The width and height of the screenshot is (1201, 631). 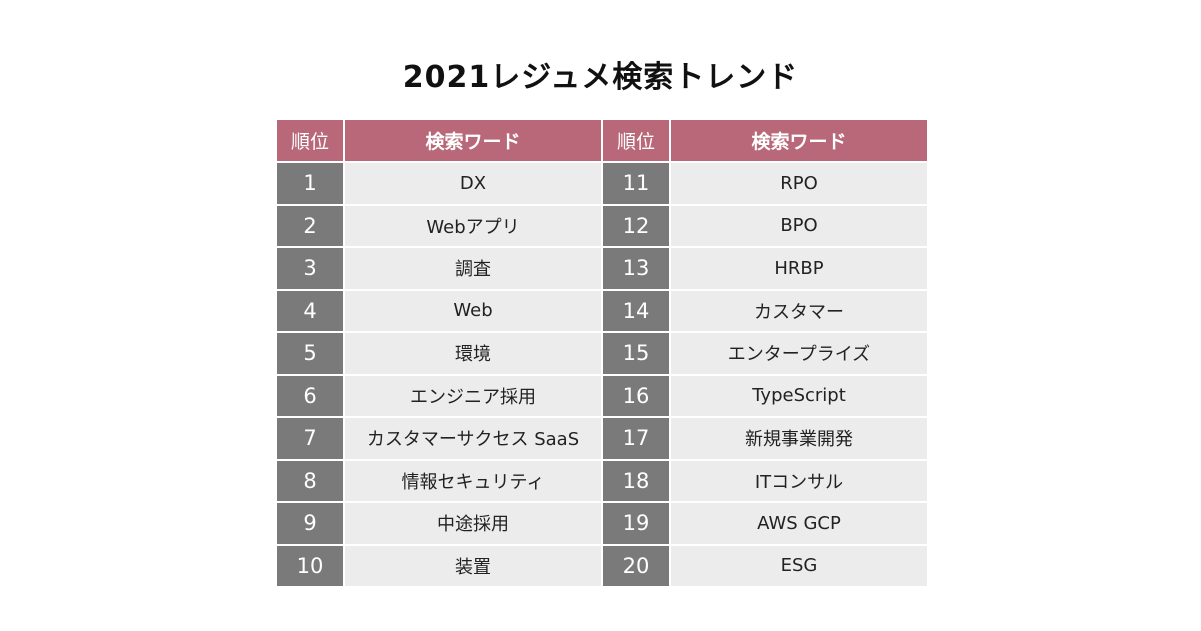 I want to click on table-row: 17 新規事業開発, so click(x=765, y=438).